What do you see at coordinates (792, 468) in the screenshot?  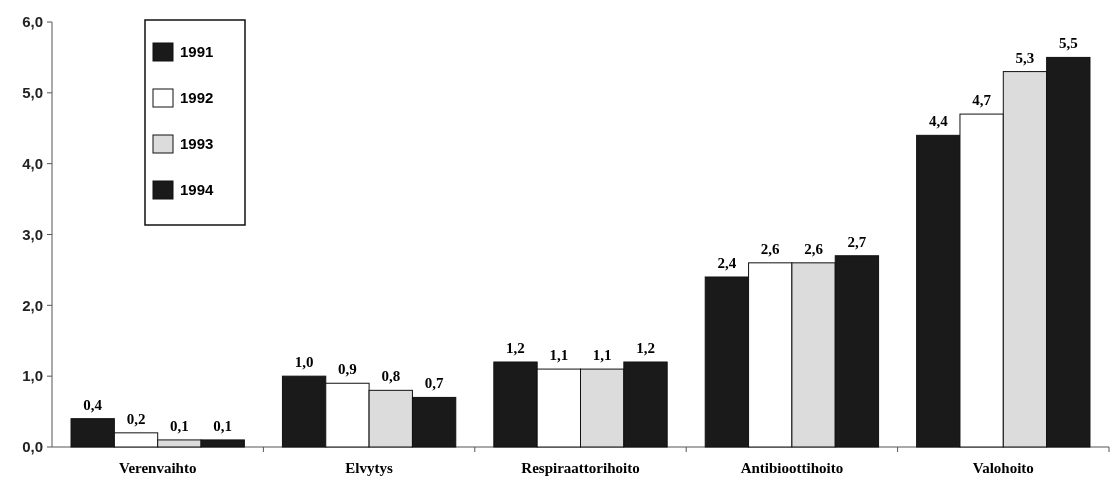 I see `x-tick-label: Antibioottihoito` at bounding box center [792, 468].